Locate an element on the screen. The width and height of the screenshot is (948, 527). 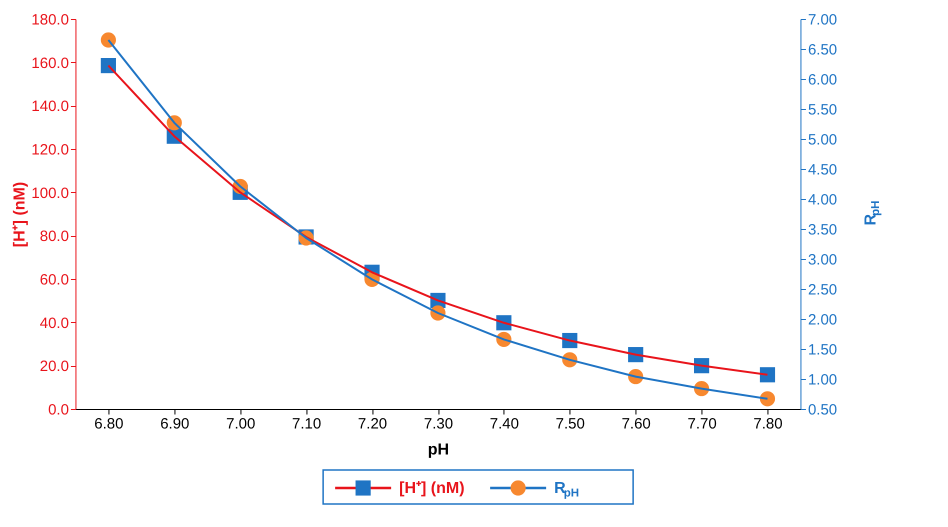
y-tick-label: 60.0 is located at coordinates (54, 280).